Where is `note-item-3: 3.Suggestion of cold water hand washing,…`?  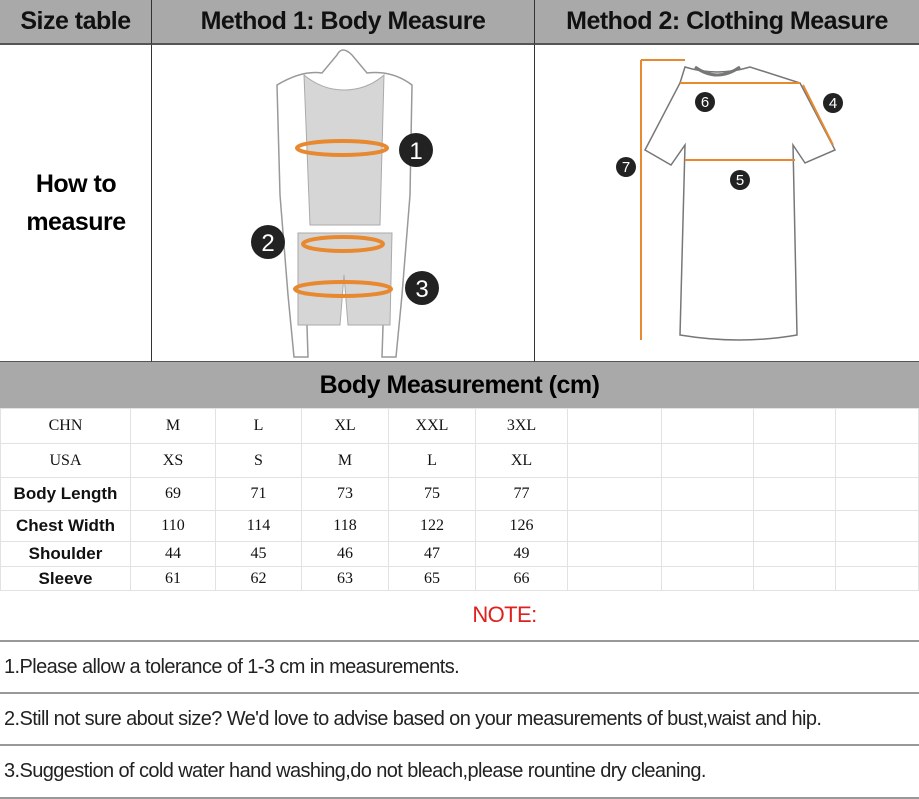
note-item-3: 3.Suggestion of cold water hand washing,… is located at coordinates (459, 772).